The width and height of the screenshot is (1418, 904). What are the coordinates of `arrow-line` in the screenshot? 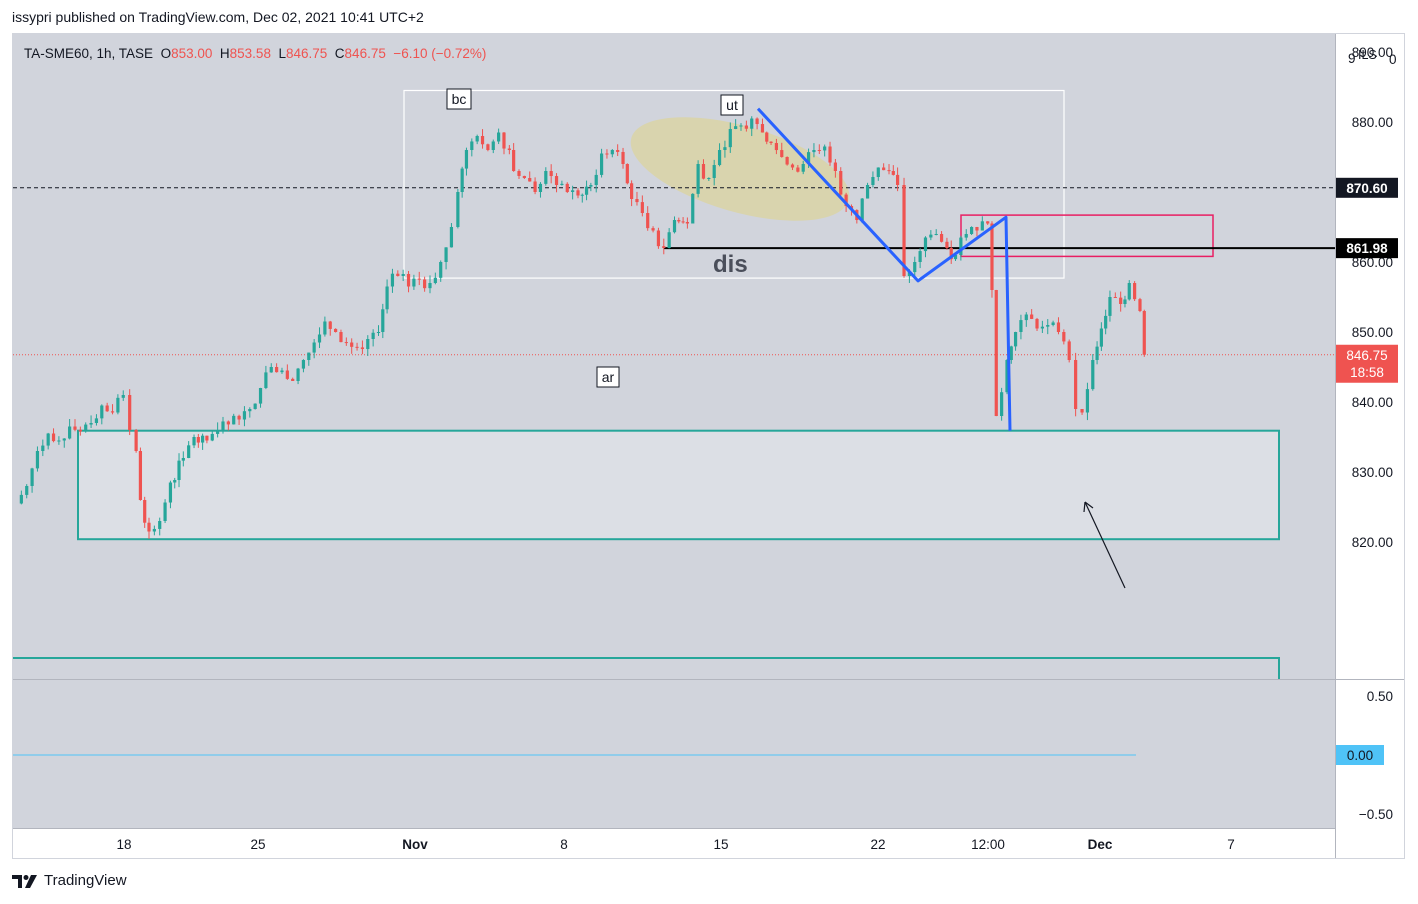 It's located at (1105, 545).